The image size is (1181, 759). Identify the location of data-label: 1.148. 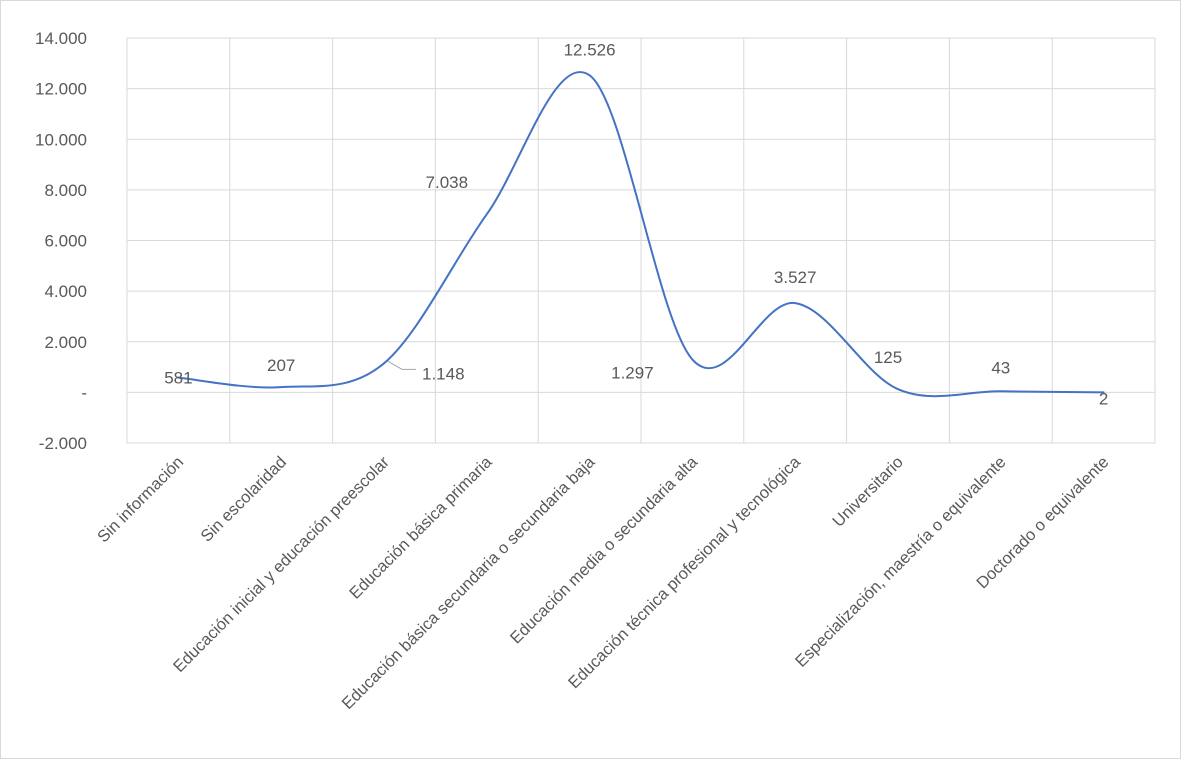
(443, 373).